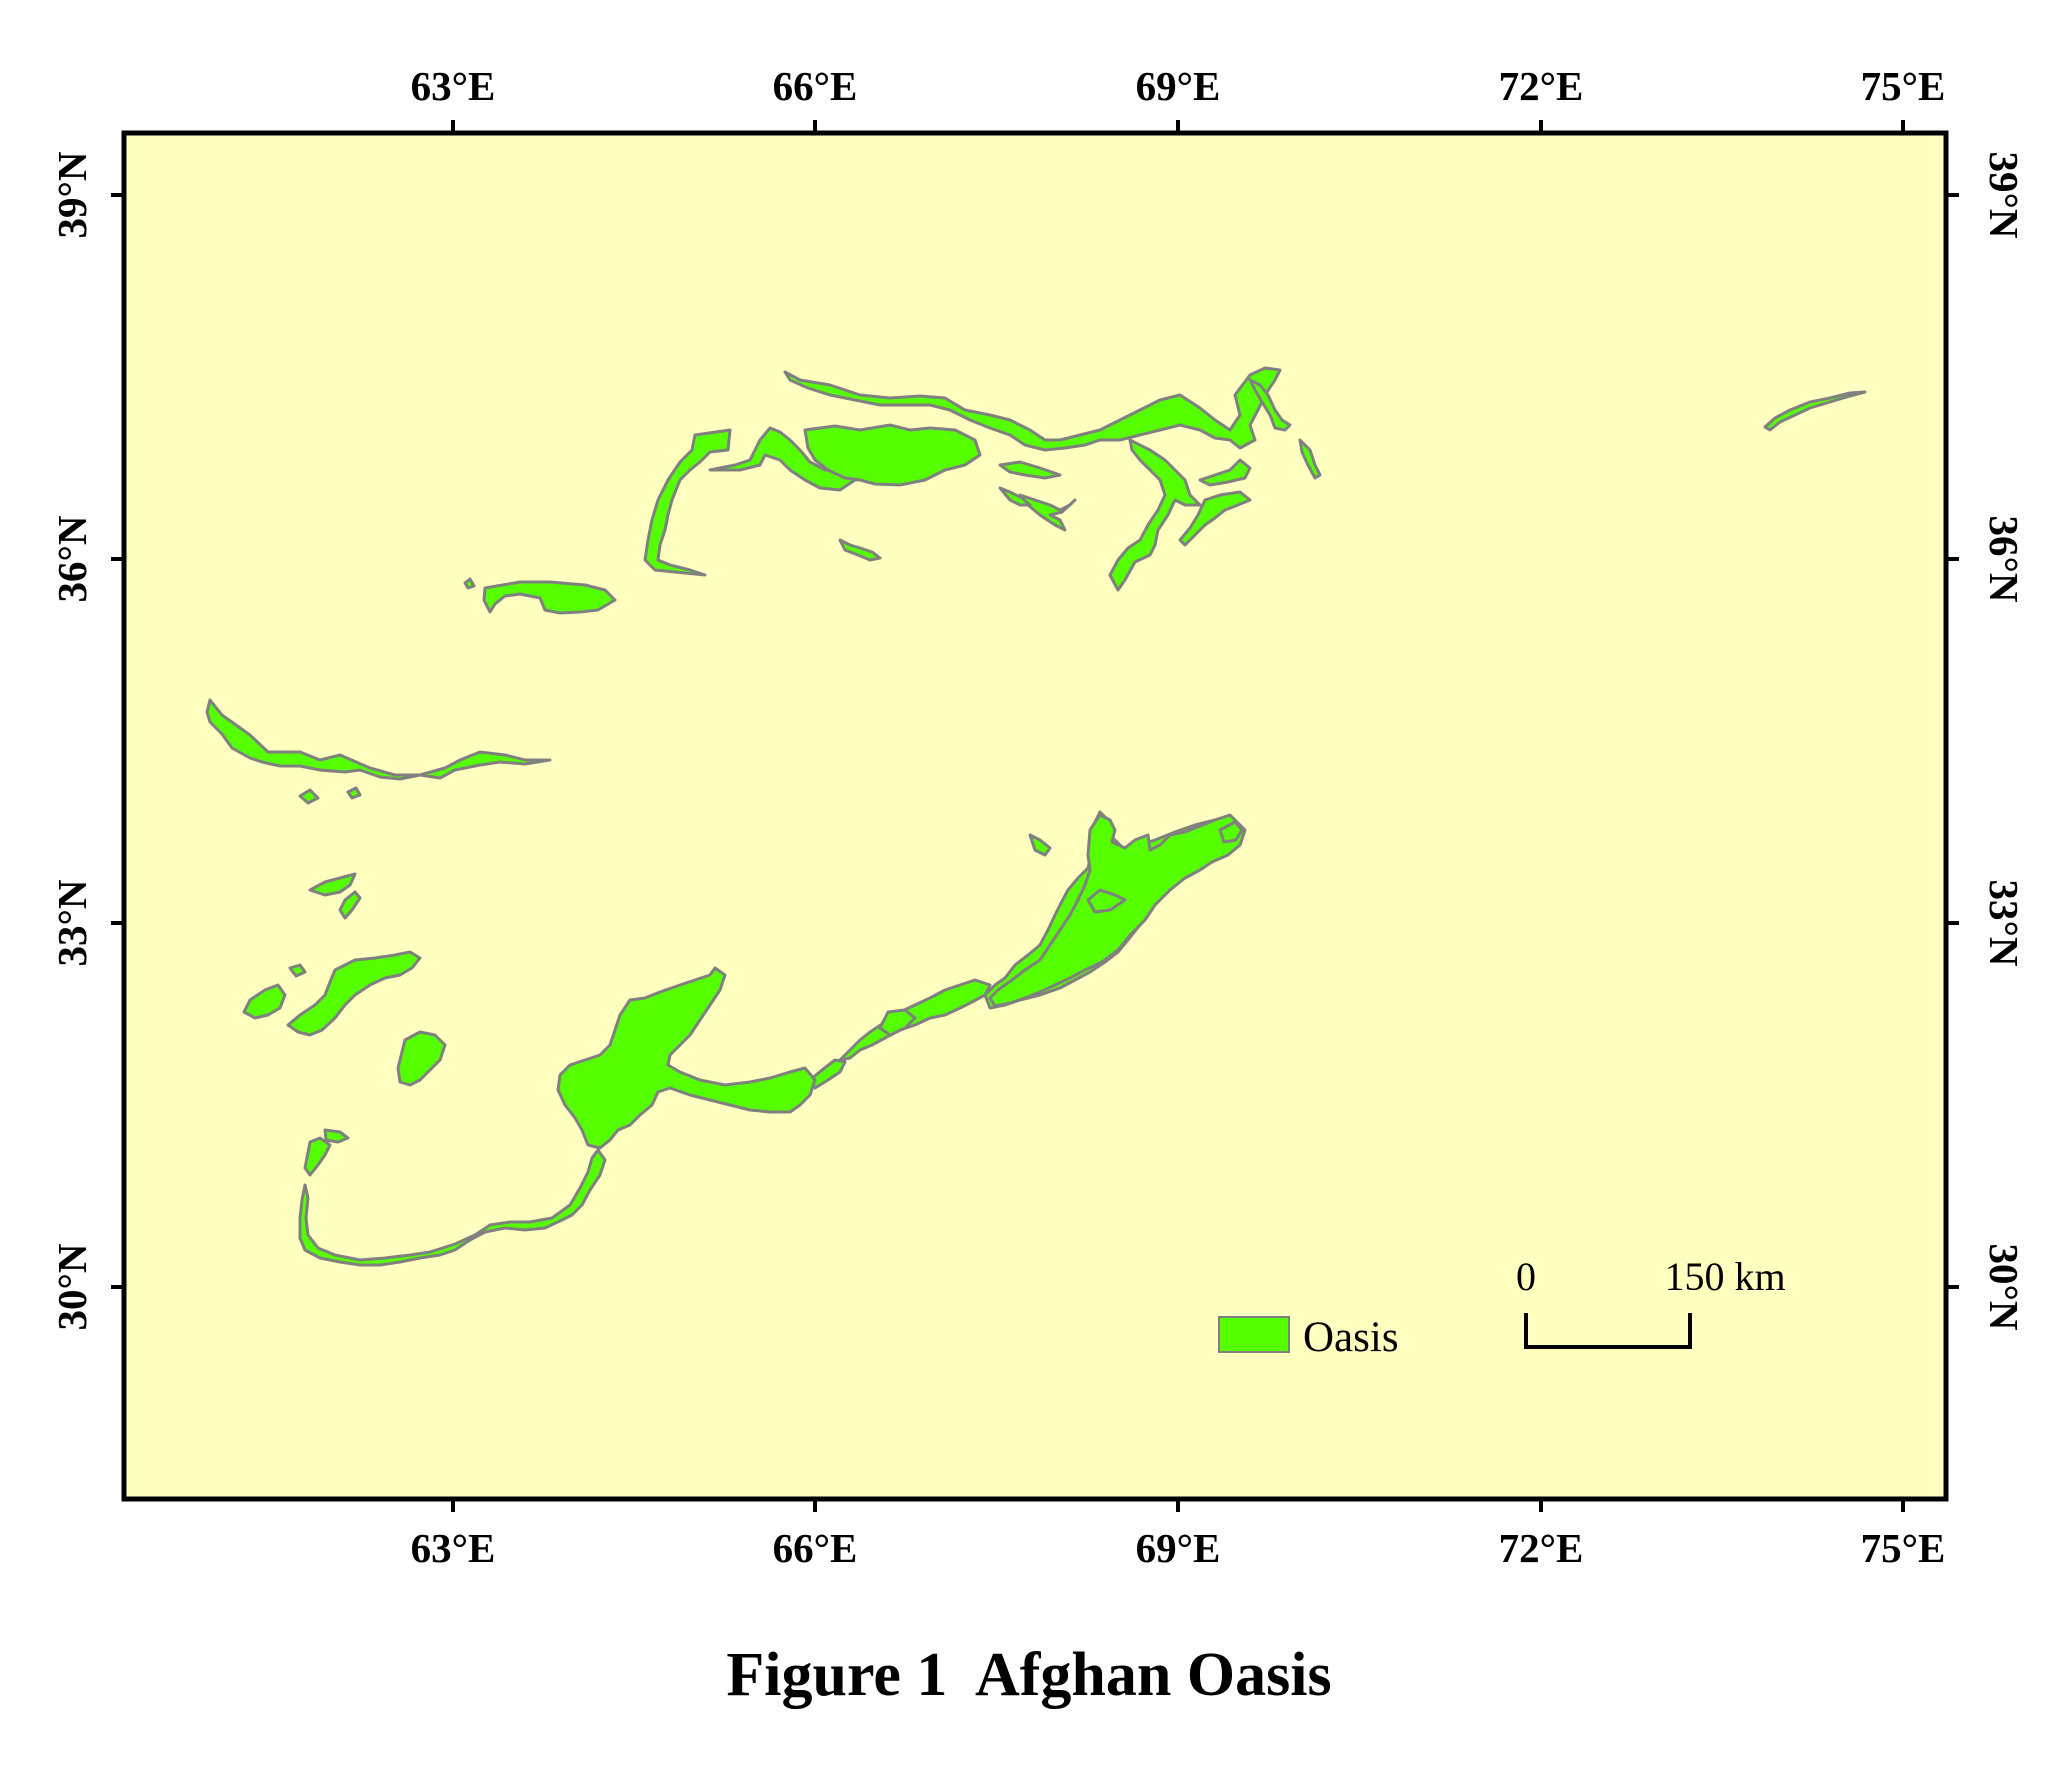 This screenshot has height=1769, width=2058. I want to click on scale-bar-line, so click(1608, 1331).